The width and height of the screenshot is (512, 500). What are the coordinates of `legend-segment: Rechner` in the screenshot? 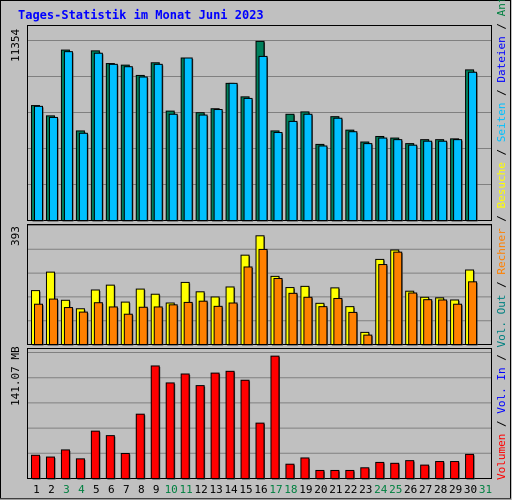 It's located at (501, 251).